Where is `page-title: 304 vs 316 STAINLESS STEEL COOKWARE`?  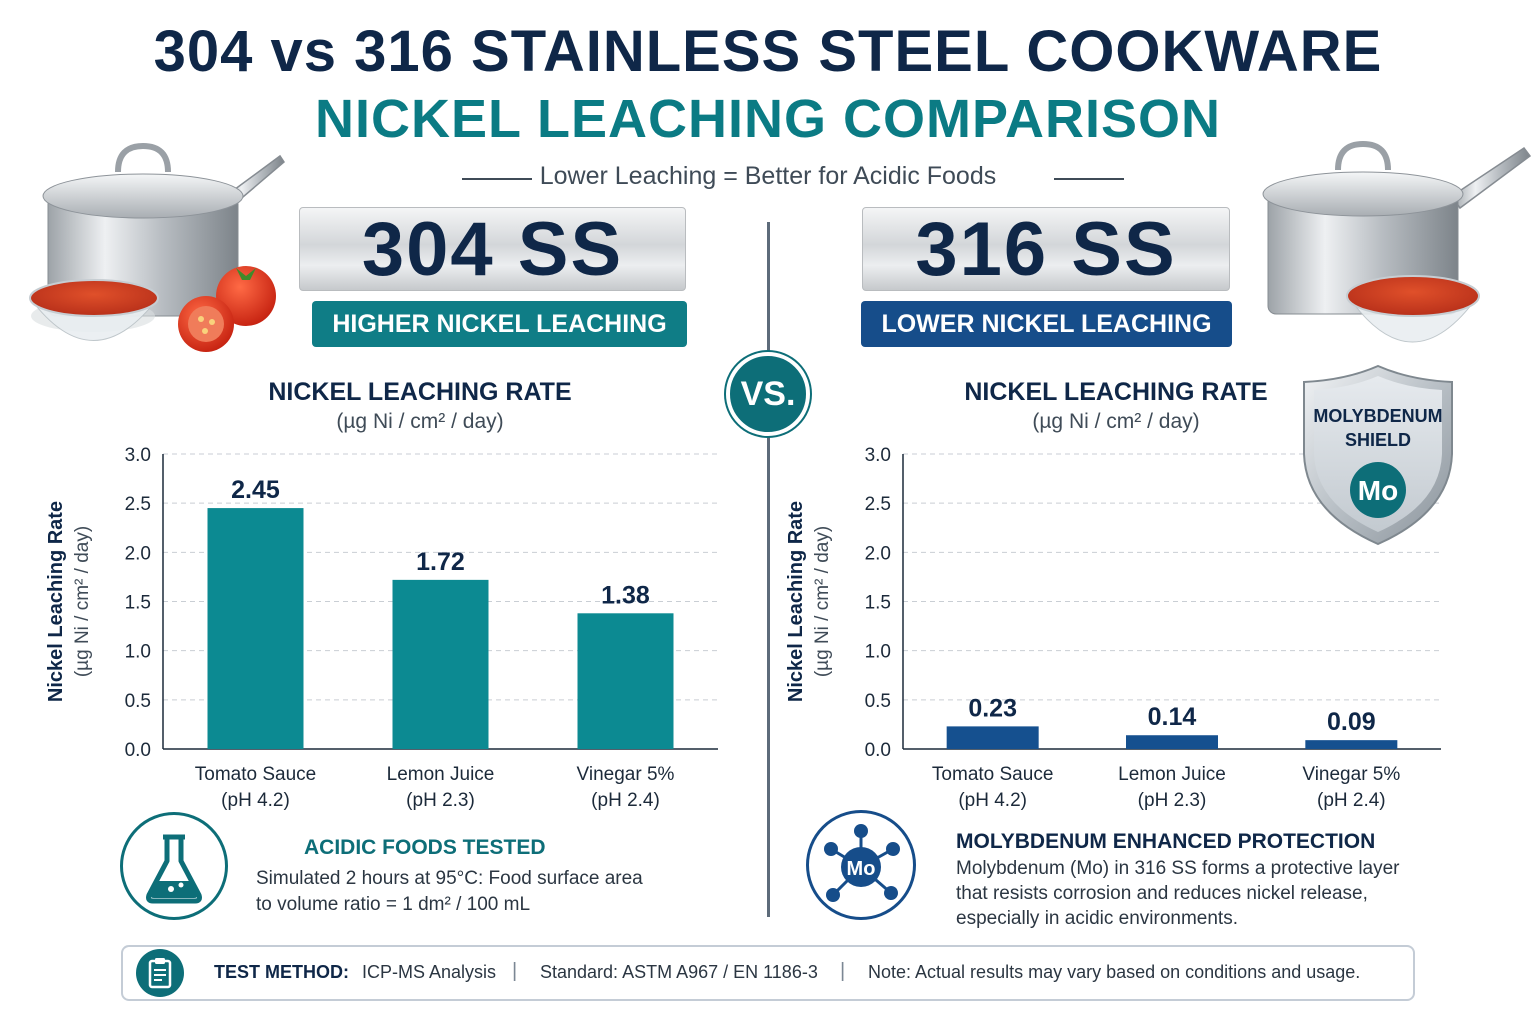
page-title: 304 vs 316 STAINLESS STEEL COOKWARE is located at coordinates (768, 51).